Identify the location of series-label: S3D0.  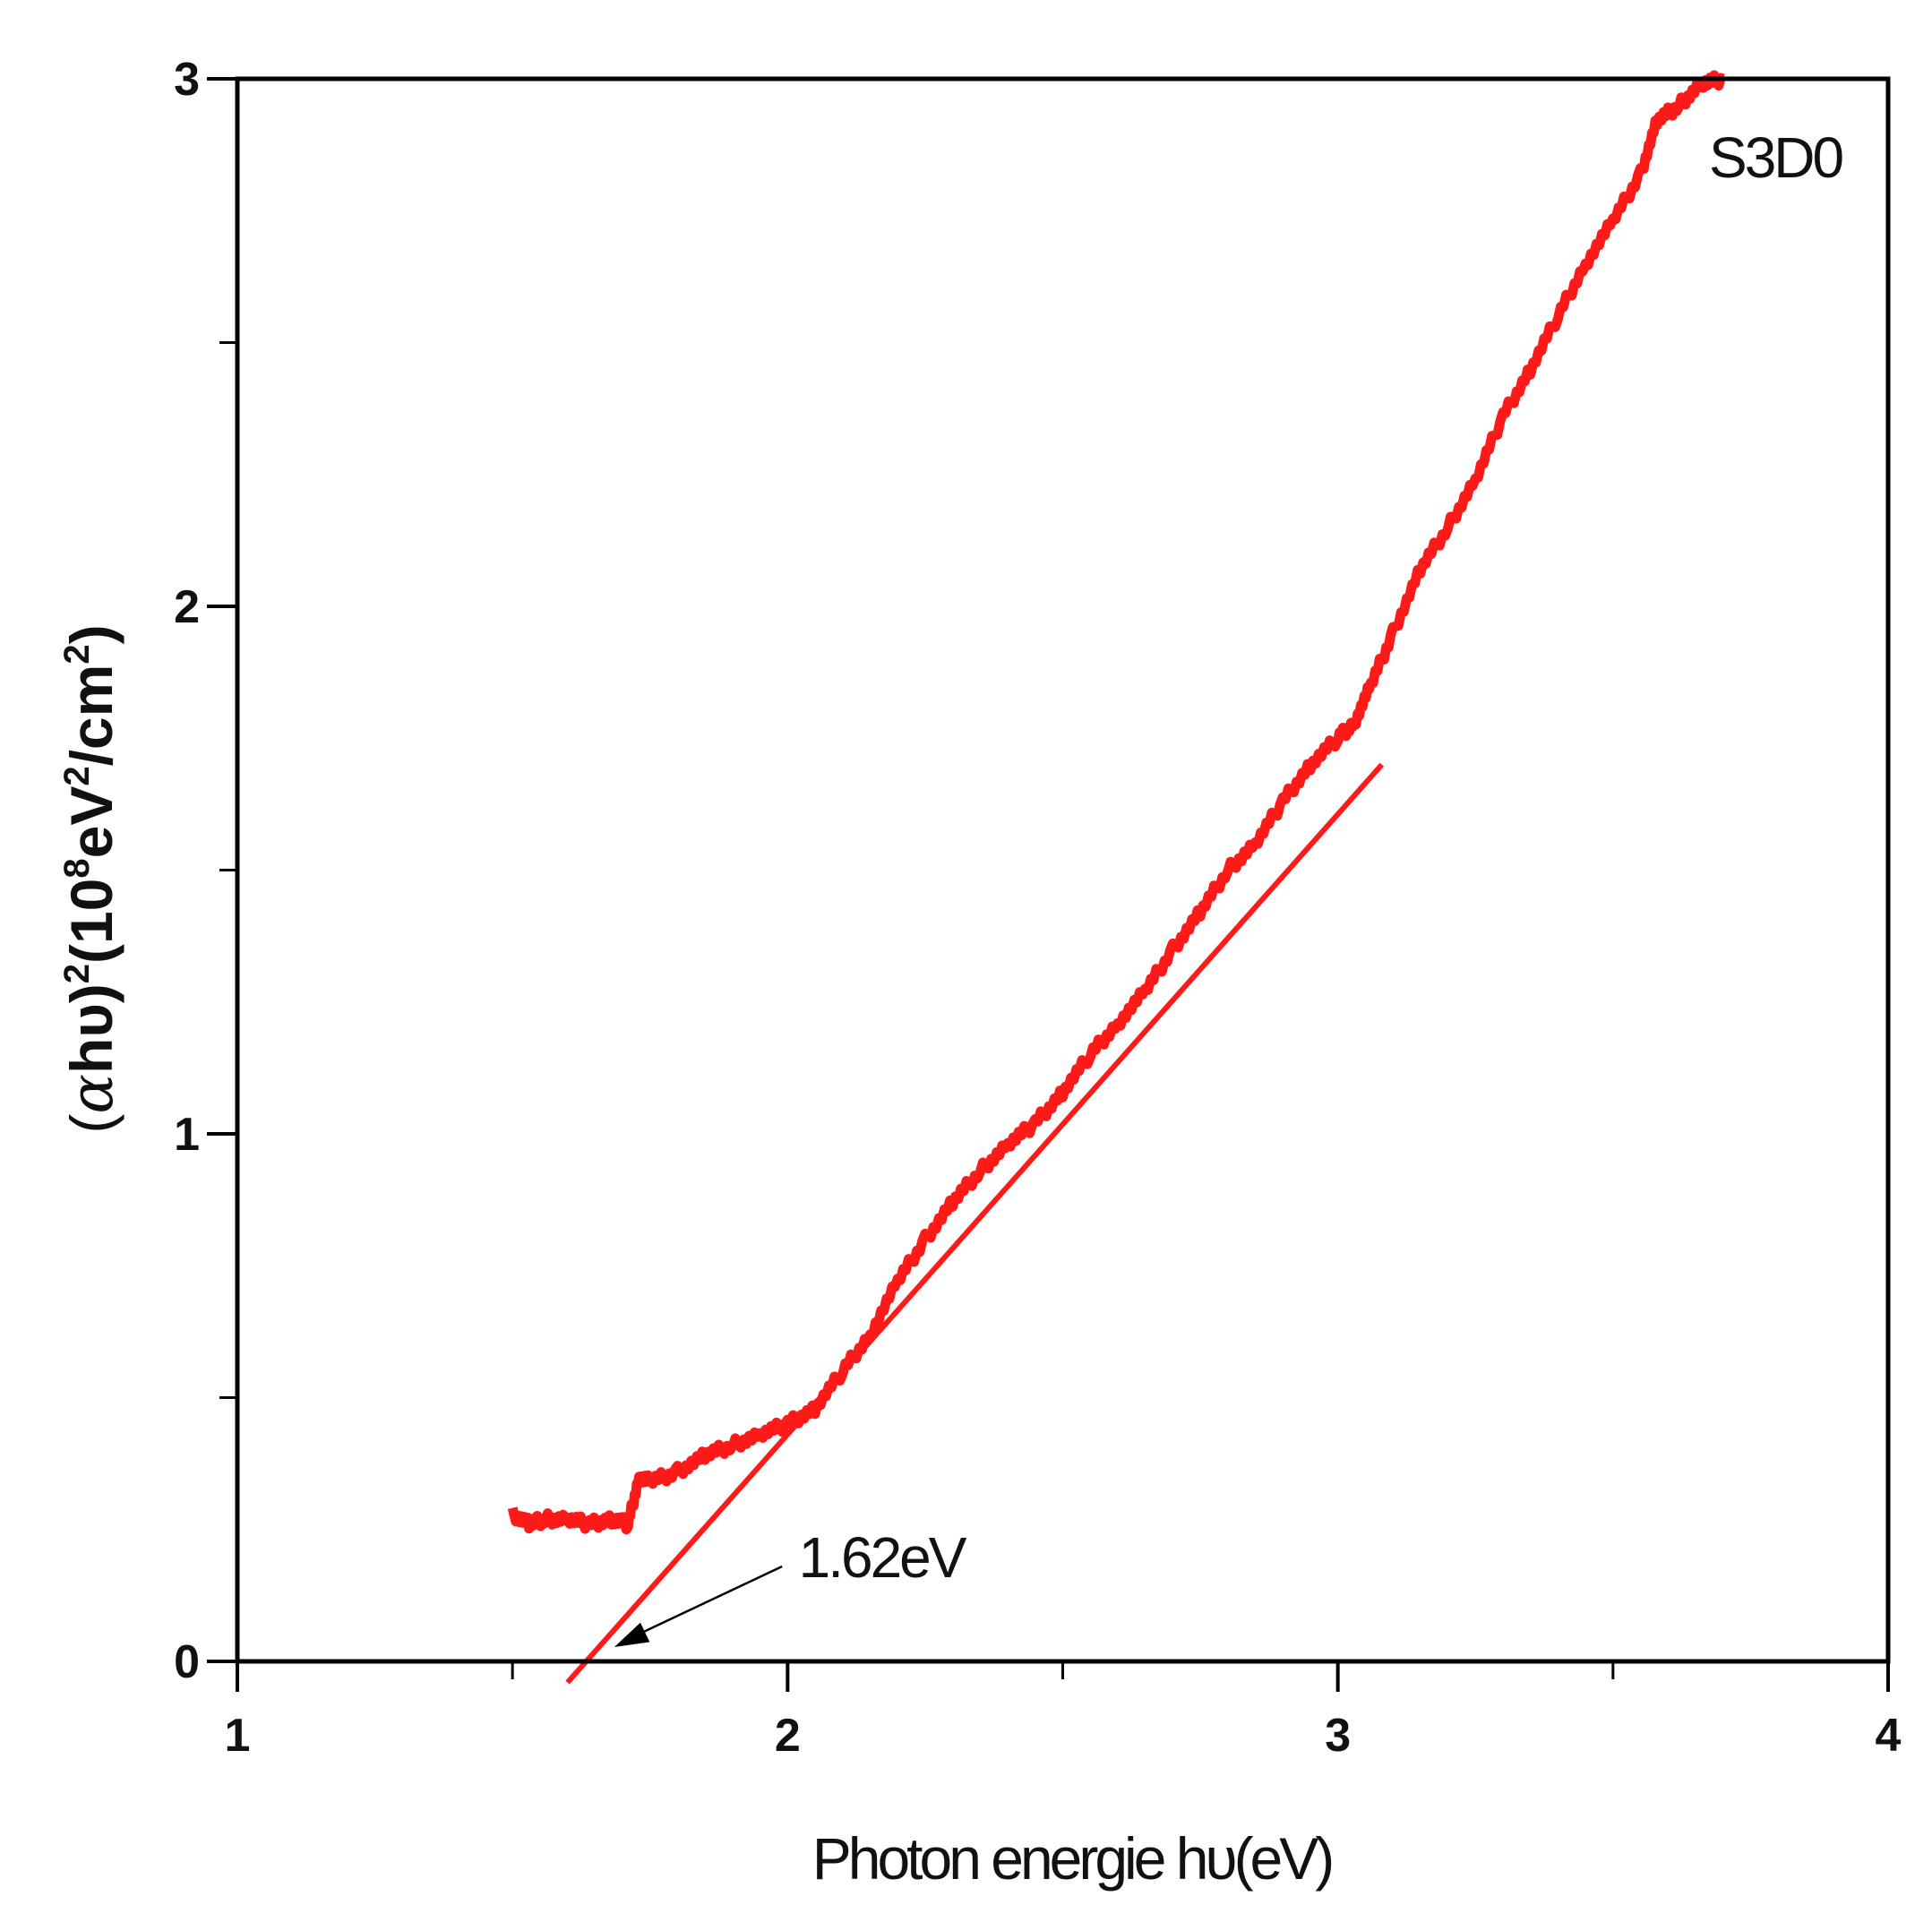
(1776, 158).